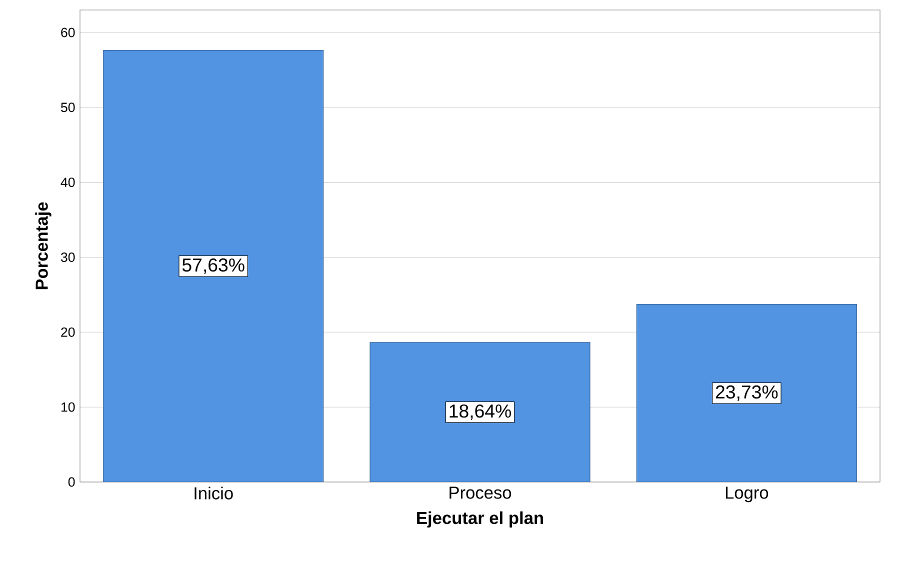  I want to click on y-axis-title: Porcentaje, so click(43, 246).